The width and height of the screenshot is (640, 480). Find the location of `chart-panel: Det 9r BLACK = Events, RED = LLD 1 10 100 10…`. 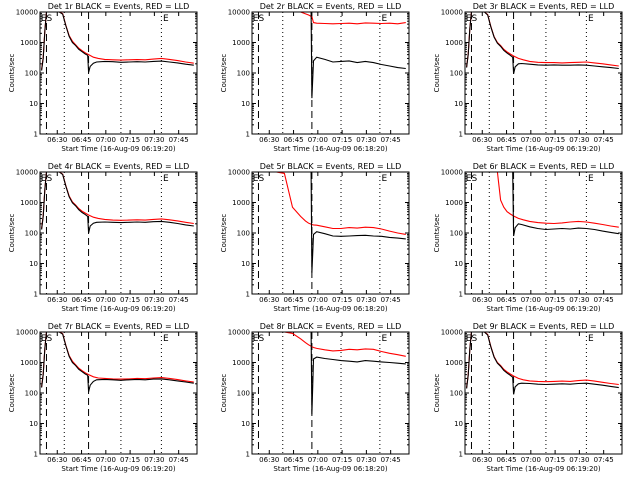

chart-panel: Det 9r BLACK = Events, RED = LLD 1 10 100 10… is located at coordinates (528, 397).